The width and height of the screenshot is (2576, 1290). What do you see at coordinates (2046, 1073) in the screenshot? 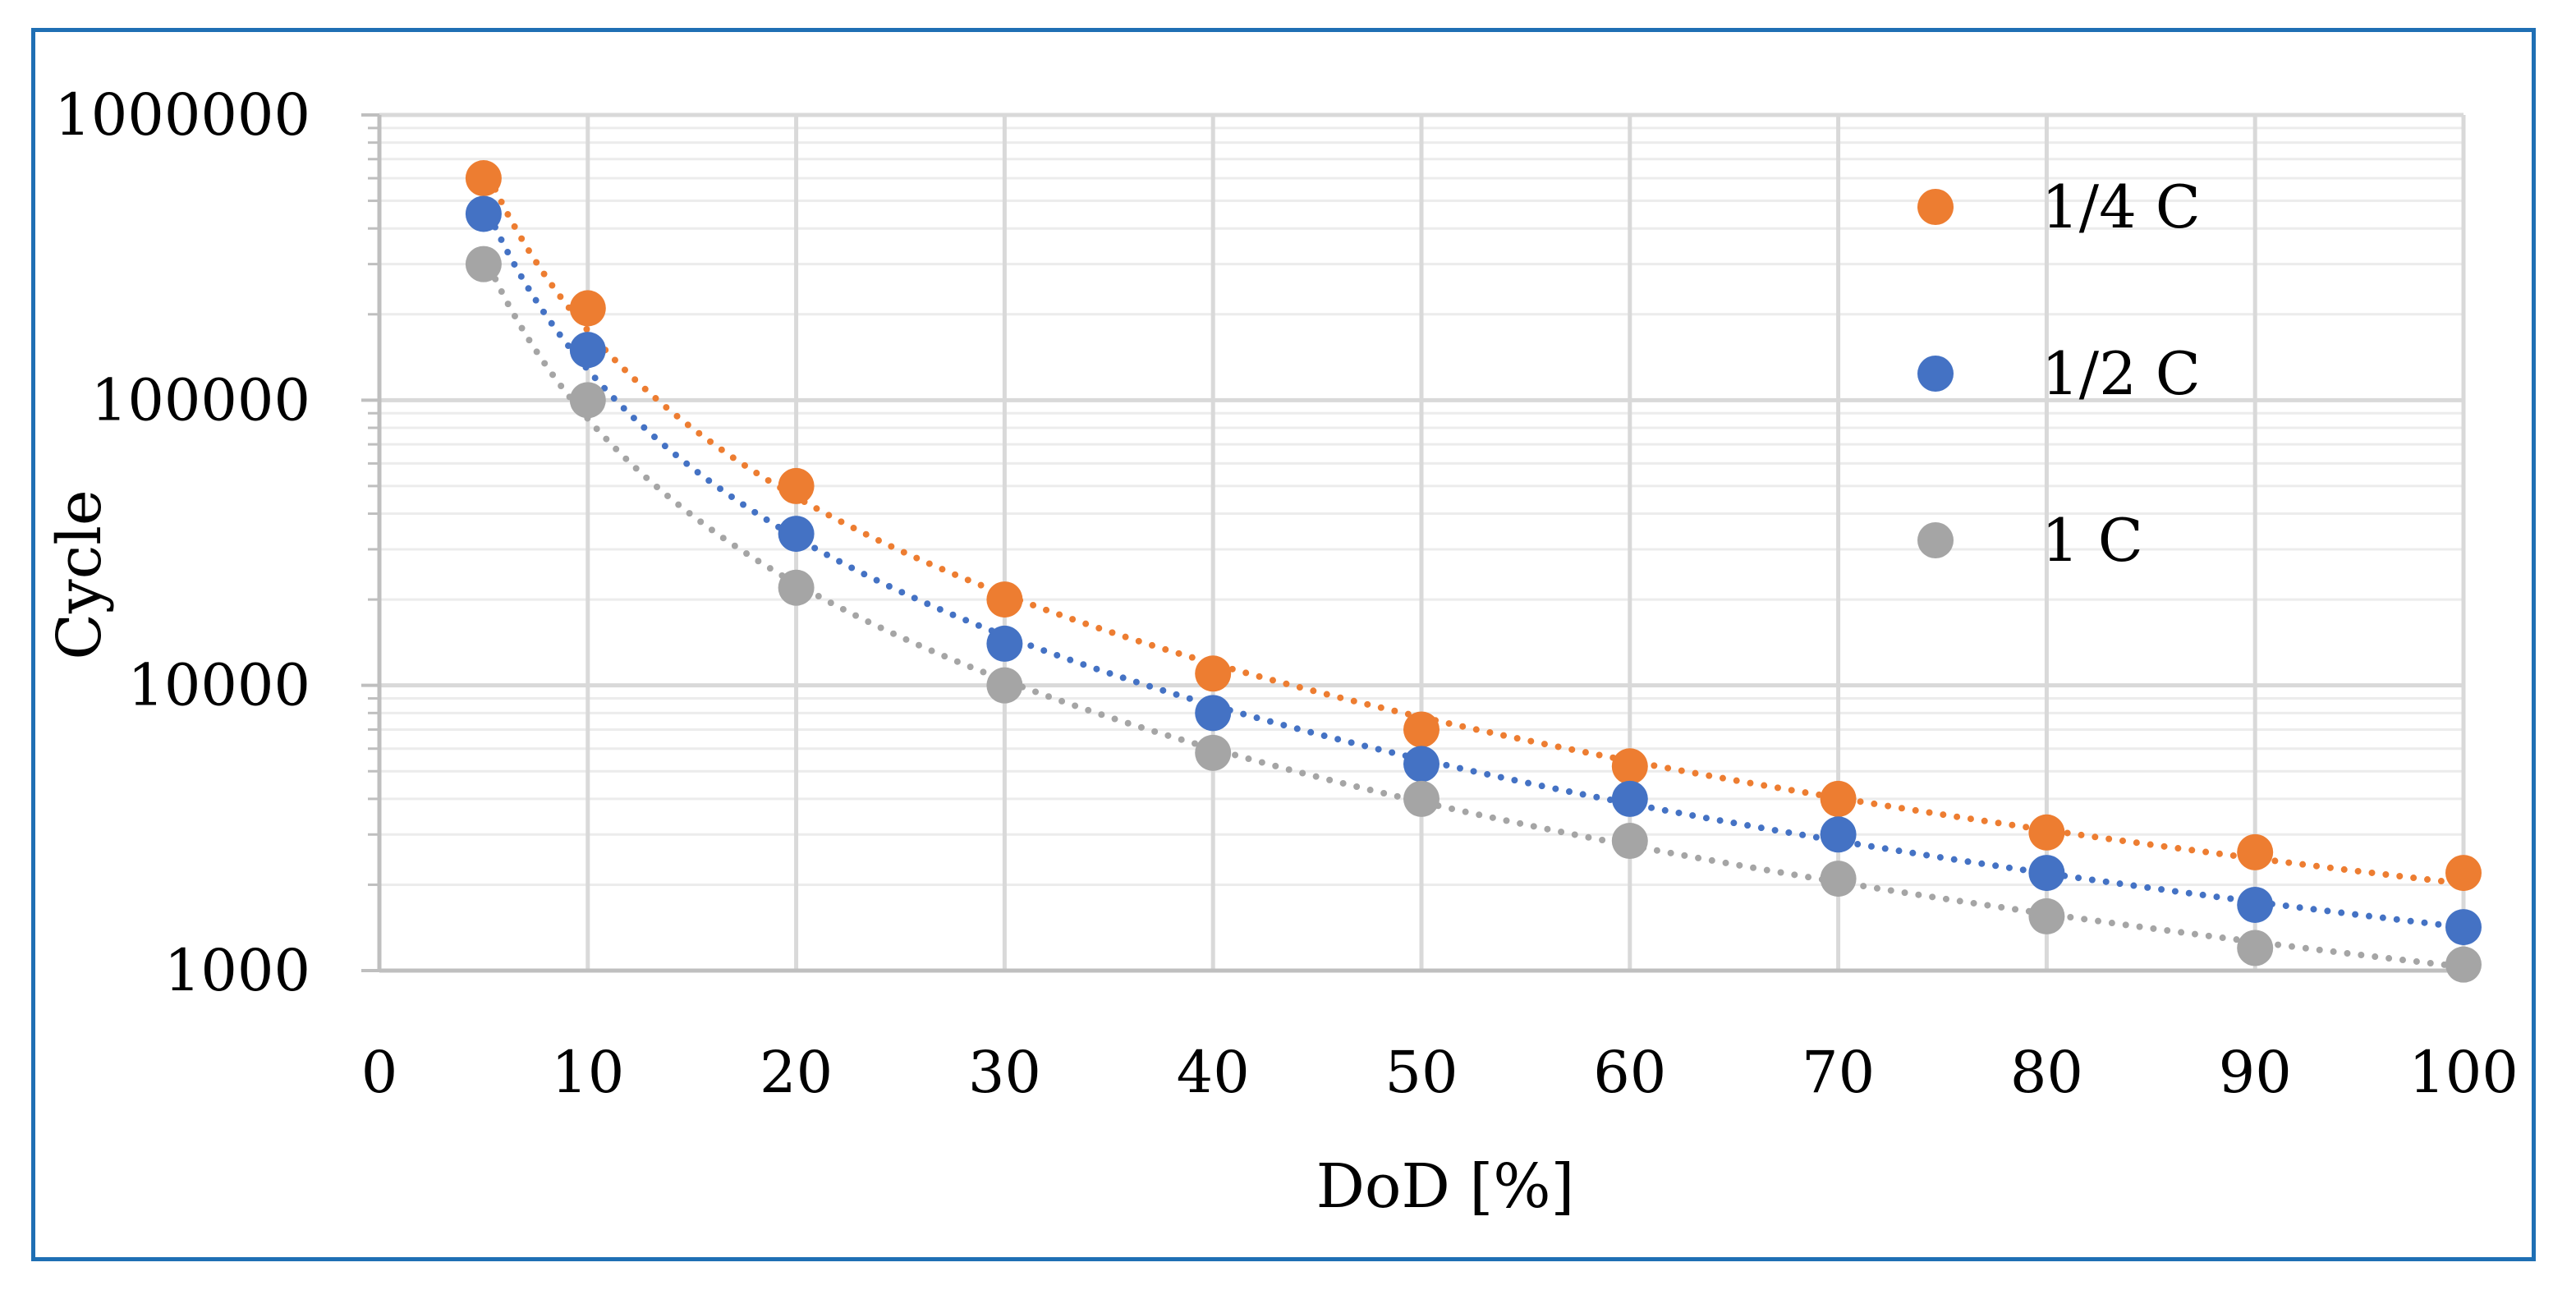
I see `x-tick-label: 80` at bounding box center [2046, 1073].